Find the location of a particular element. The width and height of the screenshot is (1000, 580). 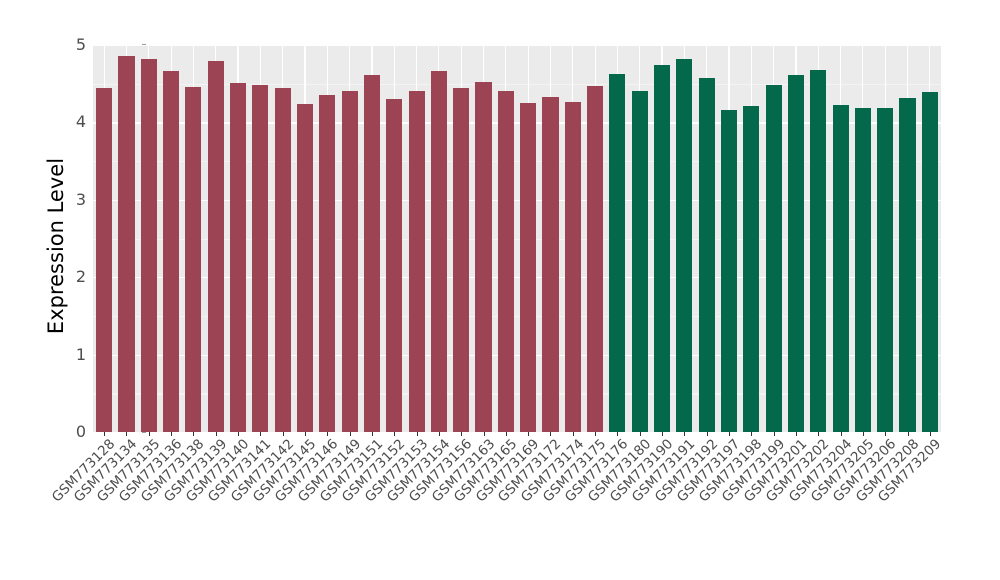

x-tick-label: GSM773191 is located at coordinates (664, 471).